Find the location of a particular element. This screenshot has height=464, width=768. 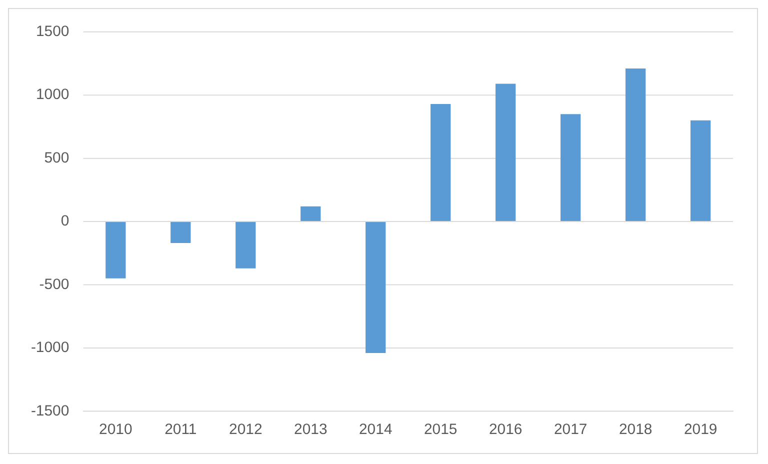

y-tick-label: 1500 is located at coordinates (53, 31).